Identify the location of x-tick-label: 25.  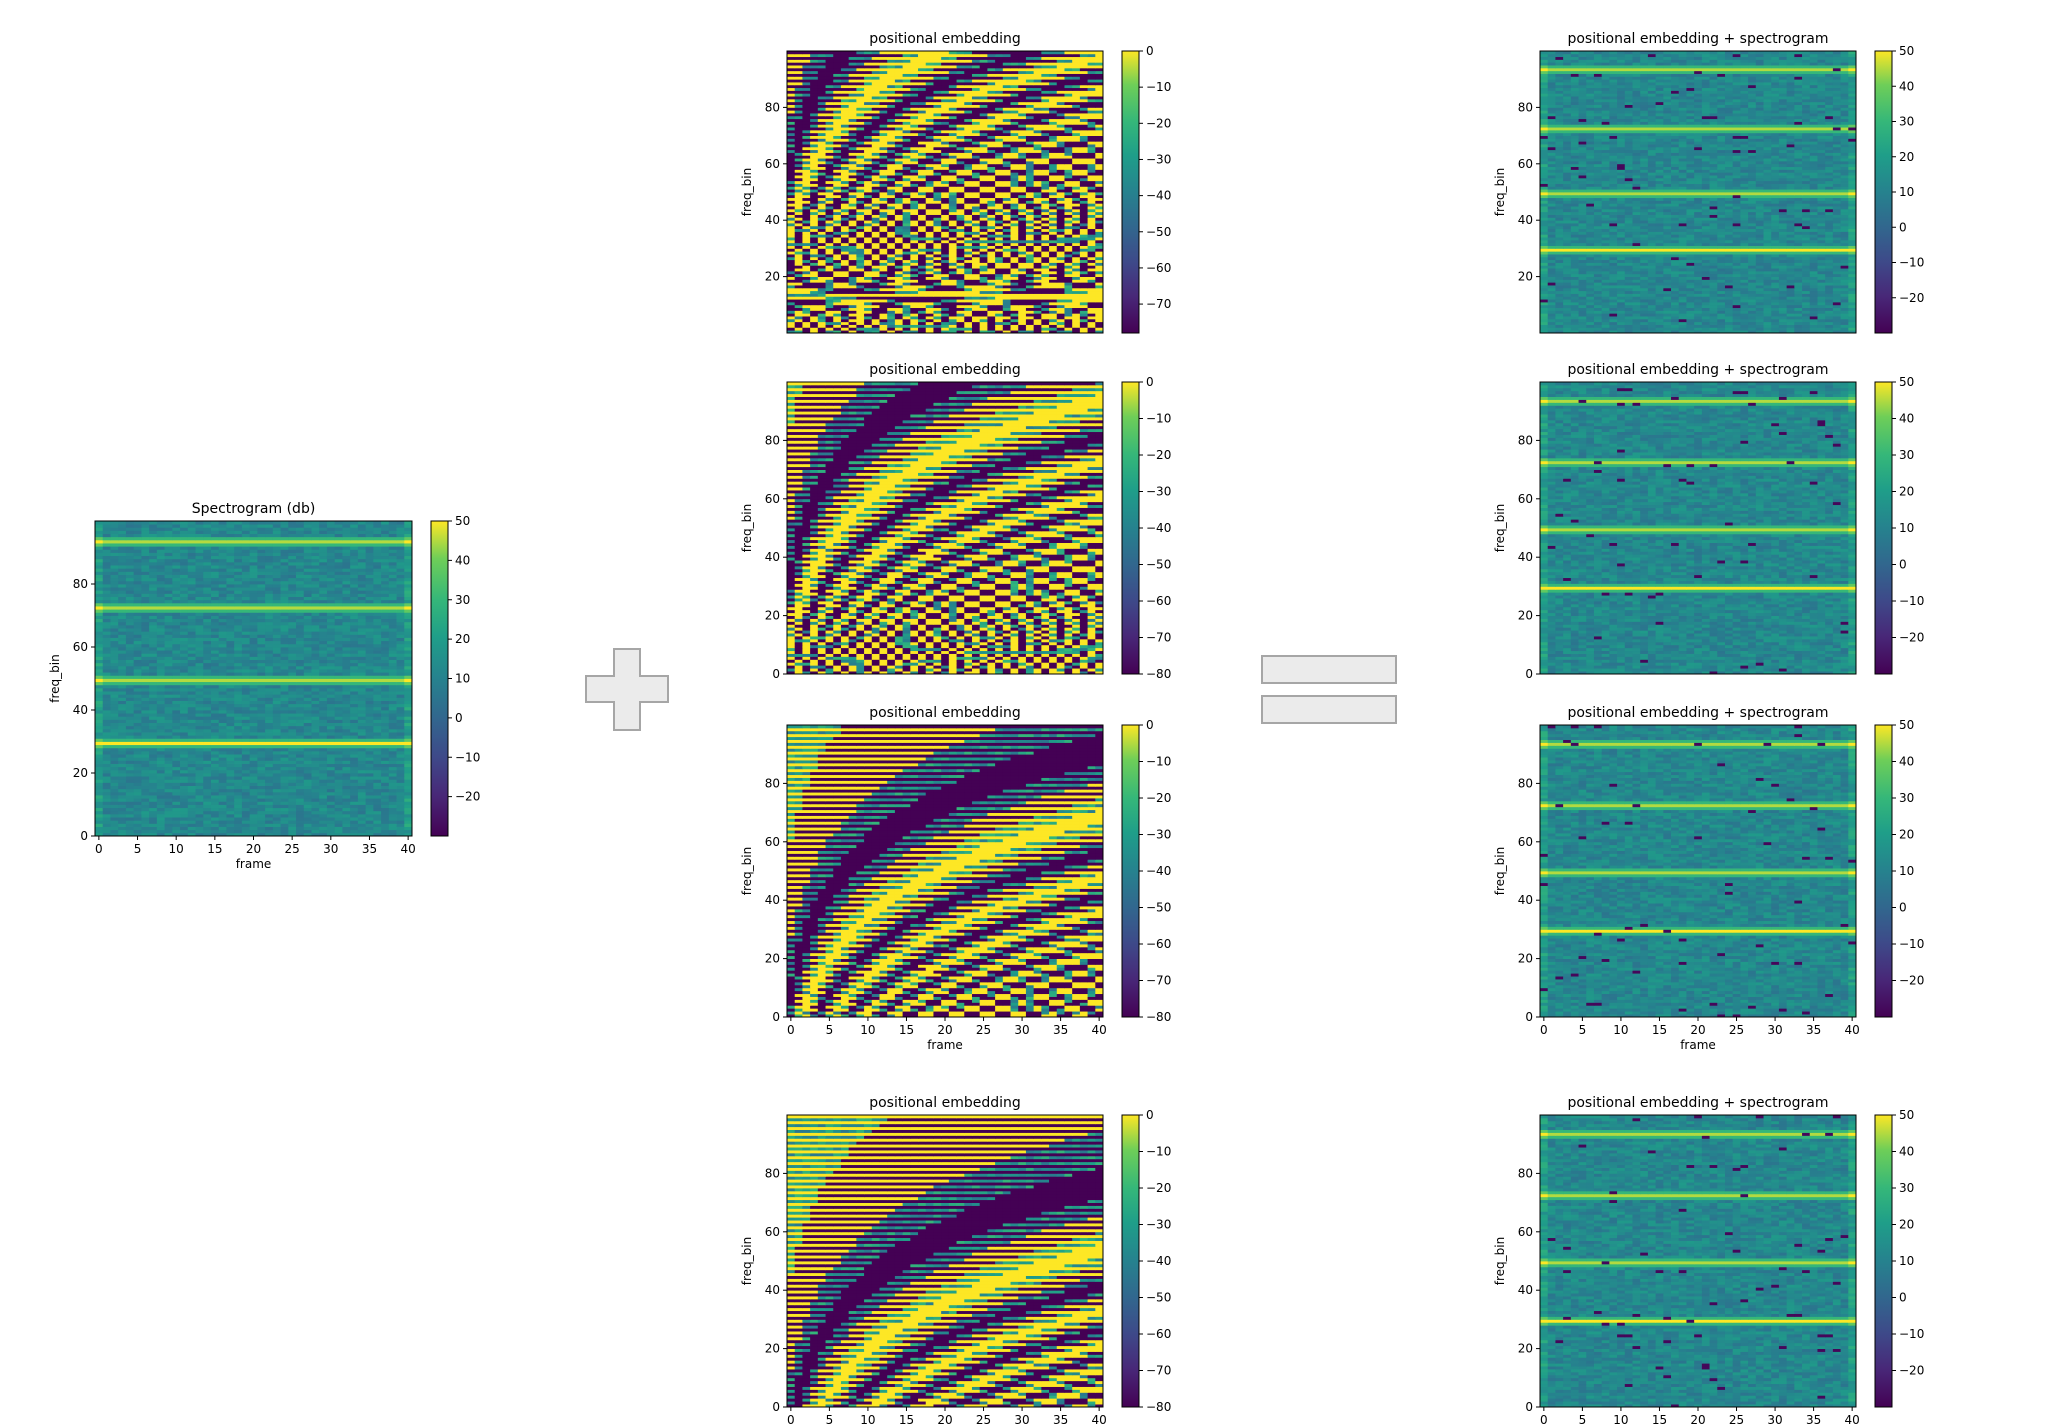
(292, 849).